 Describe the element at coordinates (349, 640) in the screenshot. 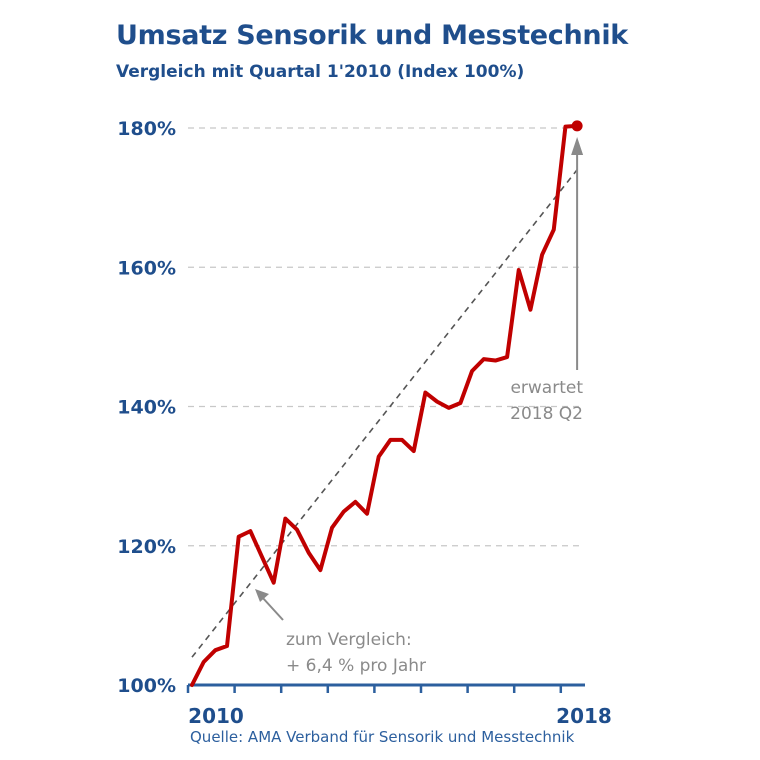

I see `annotation-text: zum Vergleich:` at that location.